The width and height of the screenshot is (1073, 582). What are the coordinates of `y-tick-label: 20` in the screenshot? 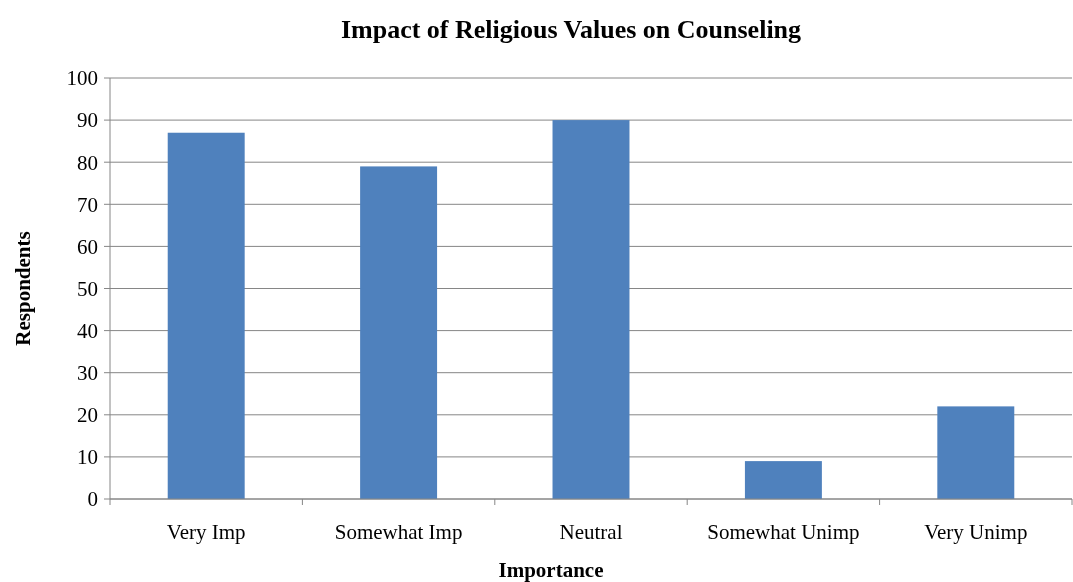 It's located at (87, 415).